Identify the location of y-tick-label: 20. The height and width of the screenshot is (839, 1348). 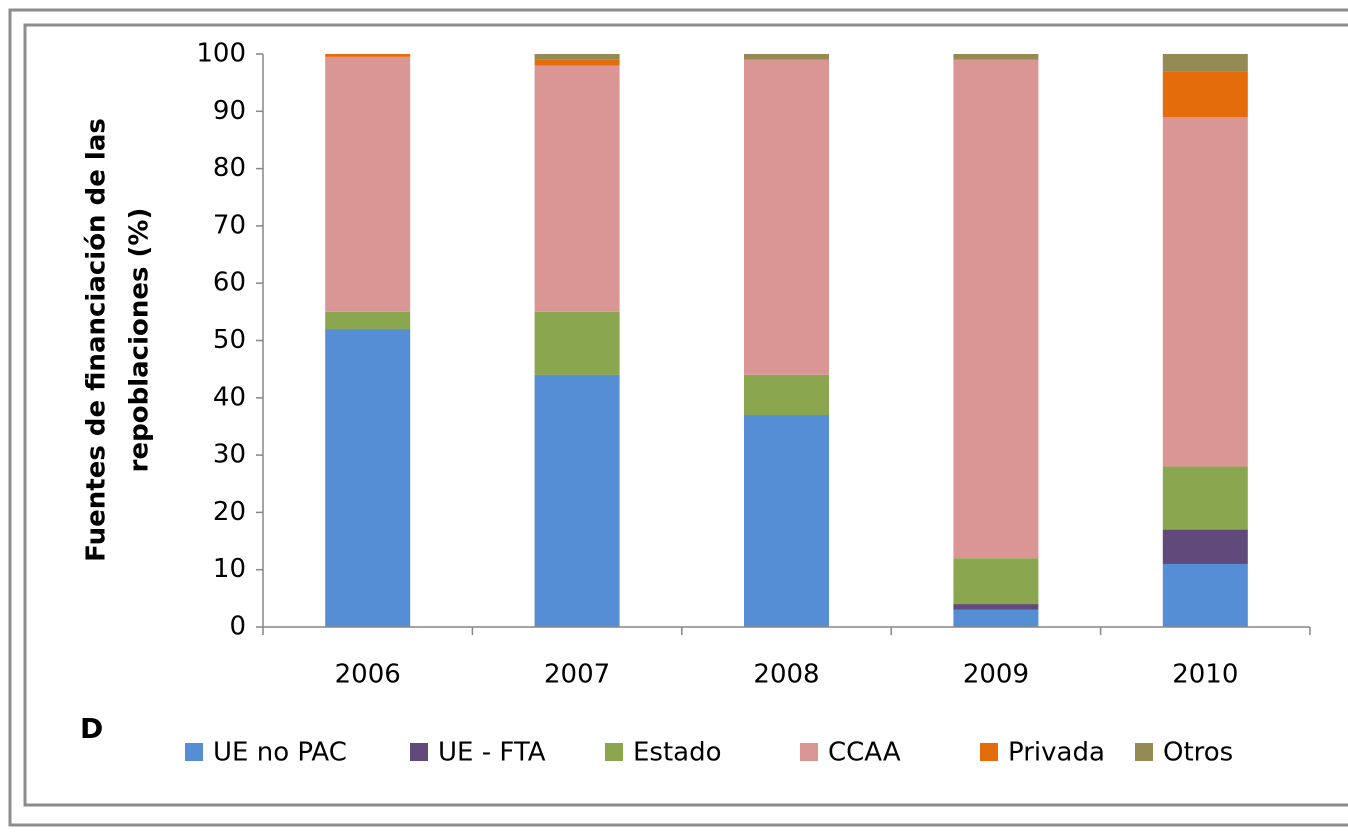
(229, 512).